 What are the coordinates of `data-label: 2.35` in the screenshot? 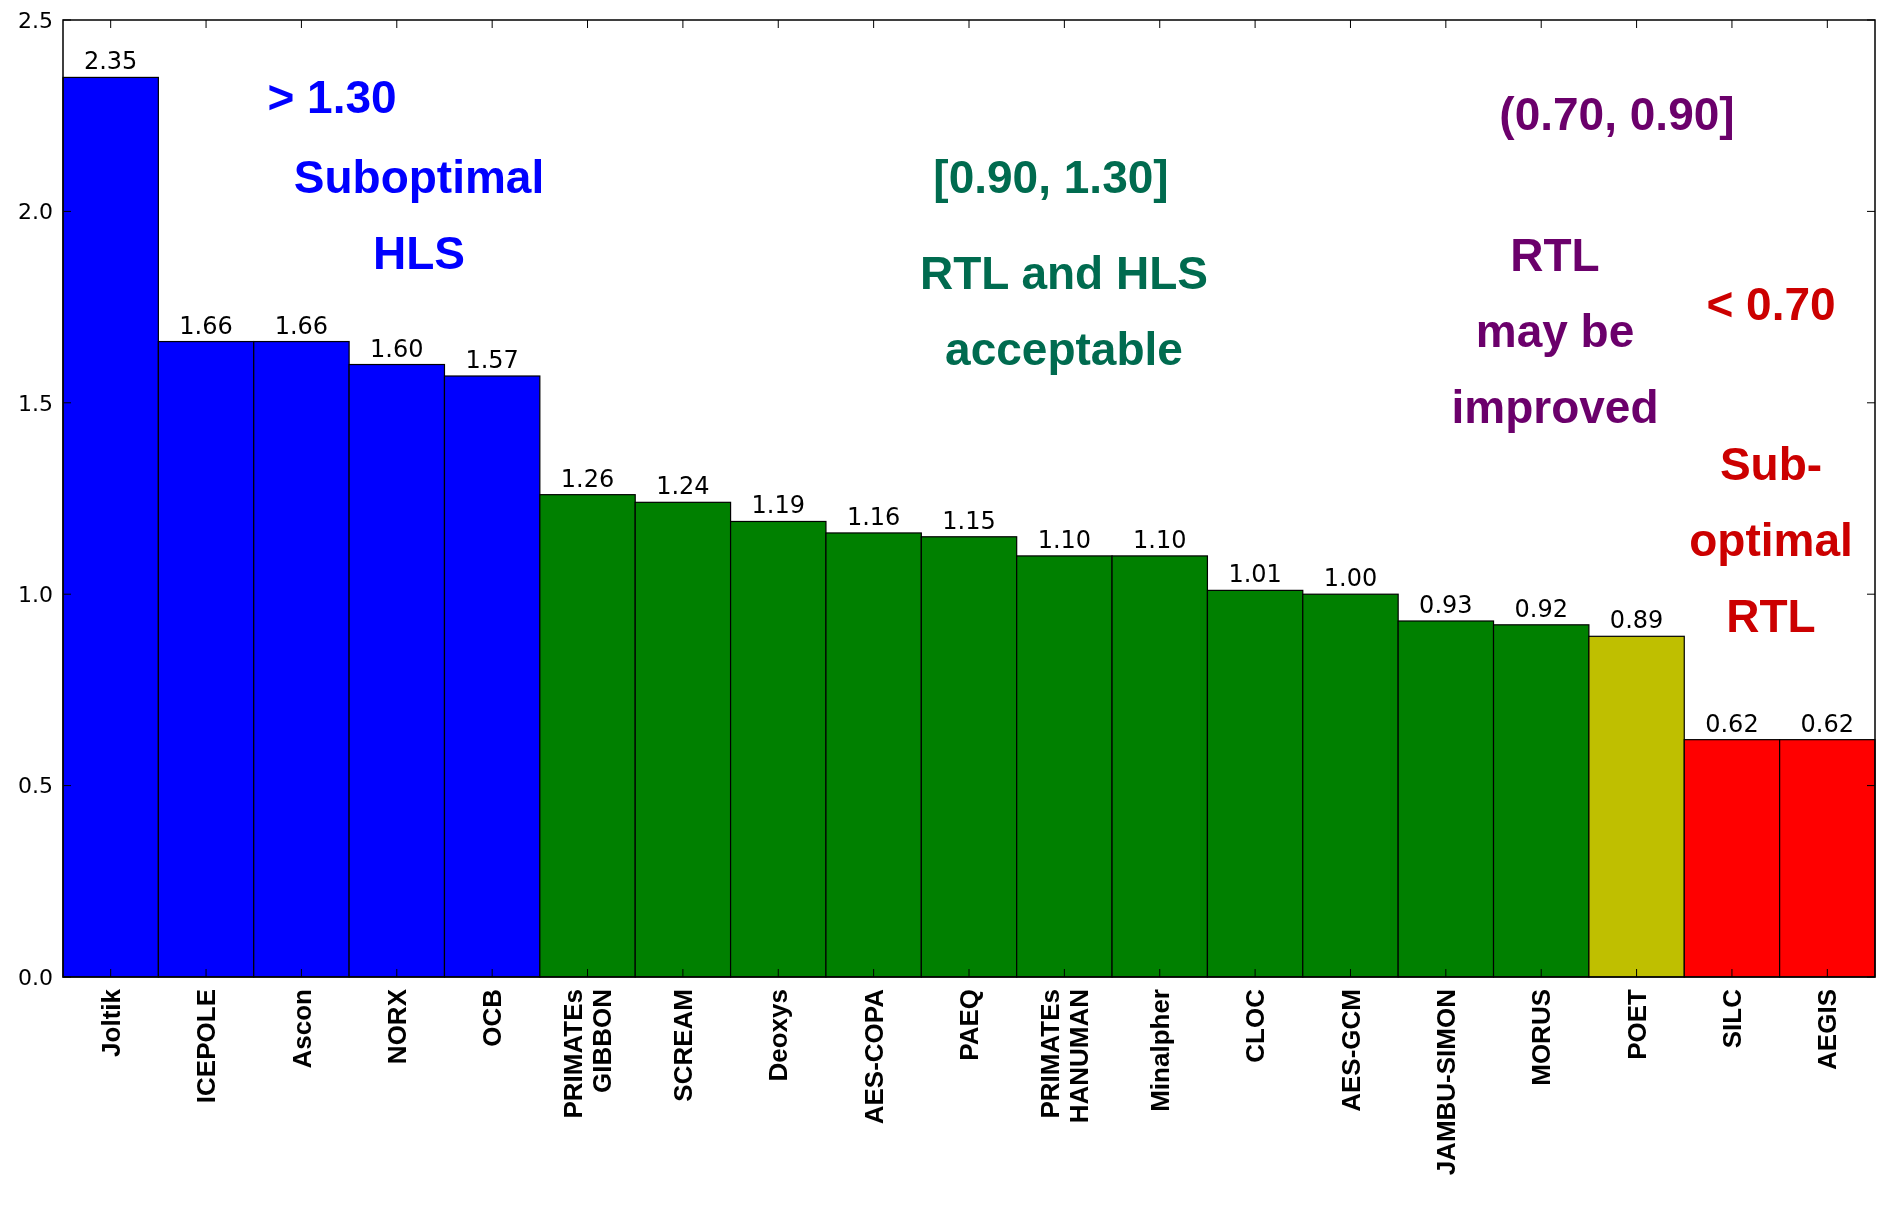 It's located at (110, 61).